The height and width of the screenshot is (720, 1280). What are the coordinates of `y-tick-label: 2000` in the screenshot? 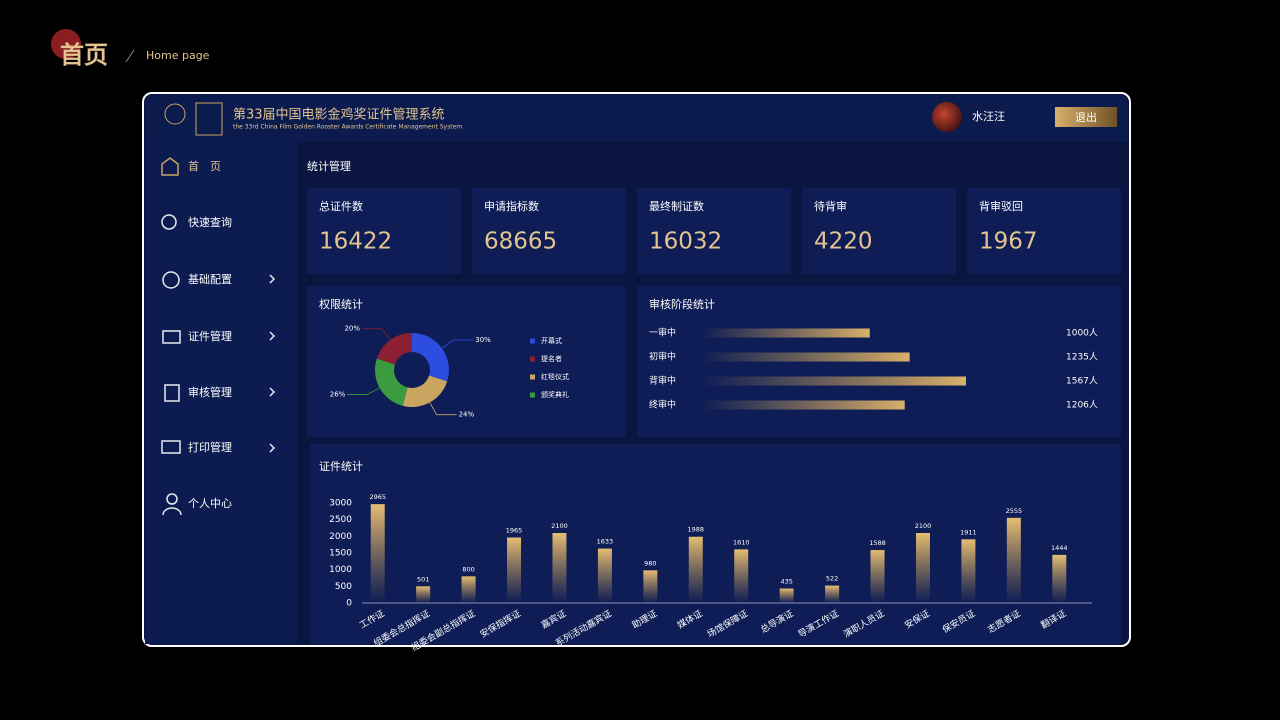 It's located at (340, 537).